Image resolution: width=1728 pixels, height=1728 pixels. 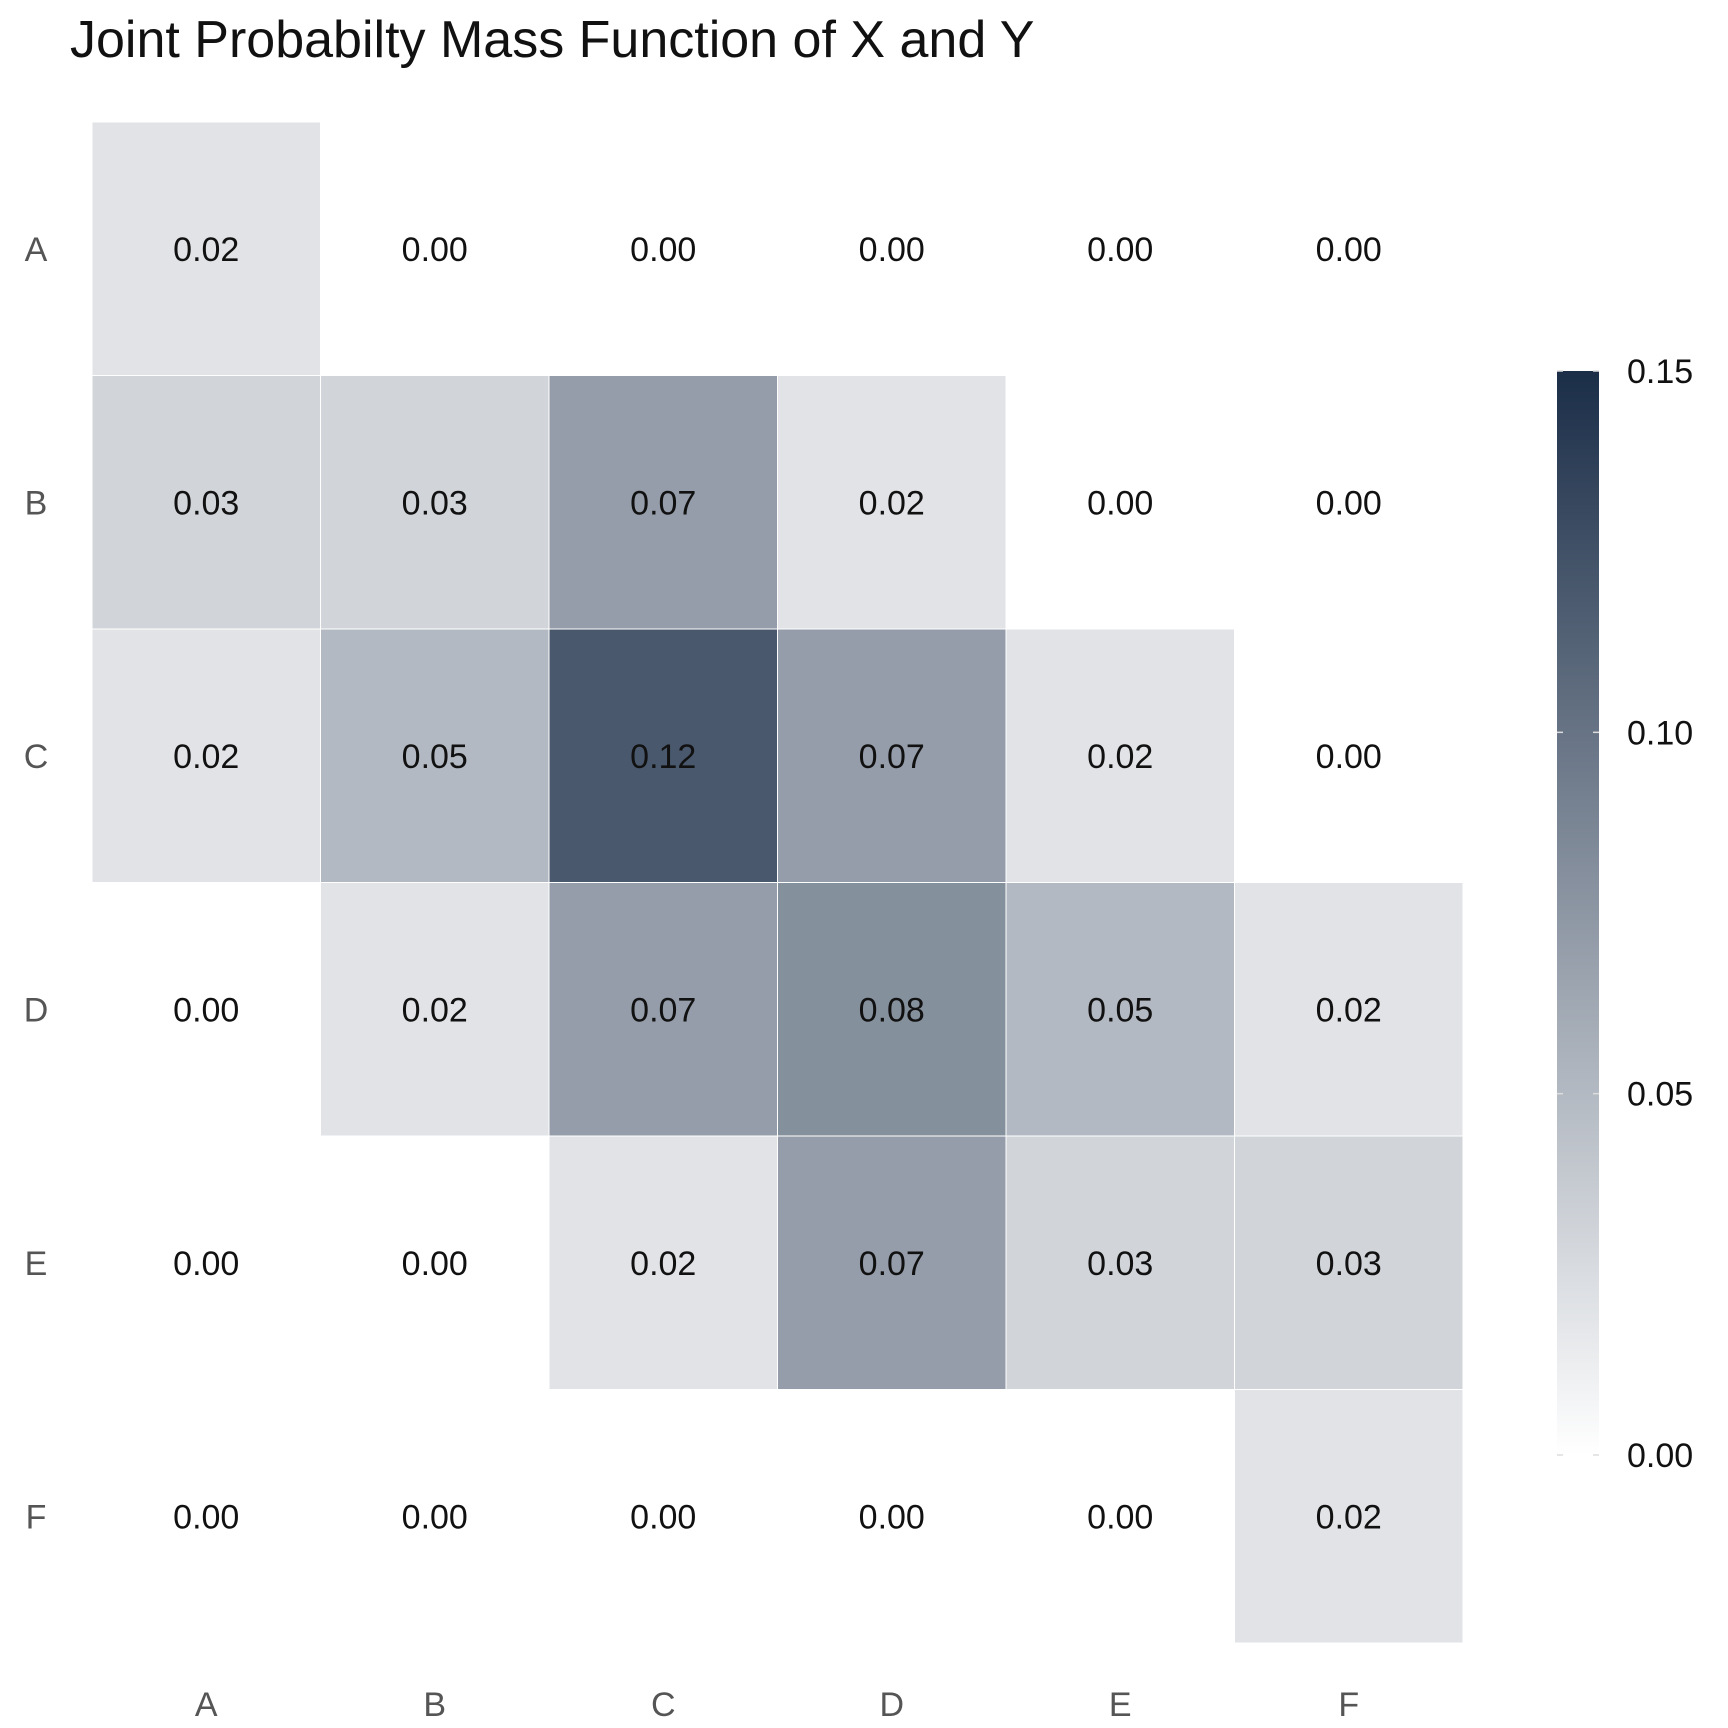 I want to click on cell-value-label: 0.08, so click(x=892, y=1010).